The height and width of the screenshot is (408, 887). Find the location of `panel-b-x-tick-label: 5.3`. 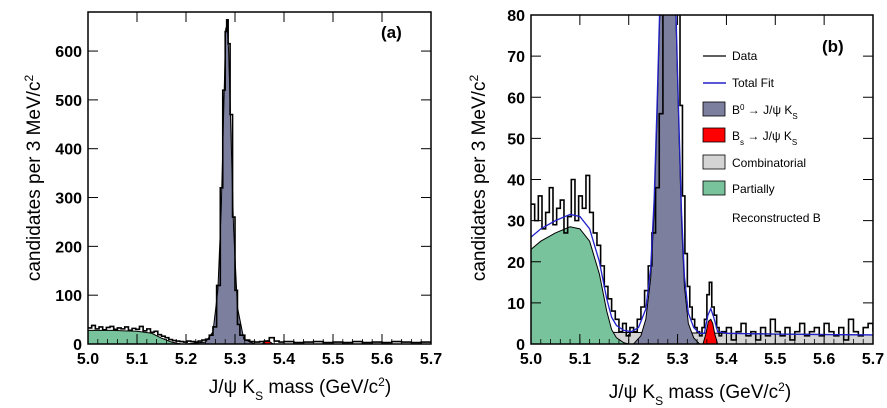

panel-b-x-tick-label: 5.3 is located at coordinates (677, 359).